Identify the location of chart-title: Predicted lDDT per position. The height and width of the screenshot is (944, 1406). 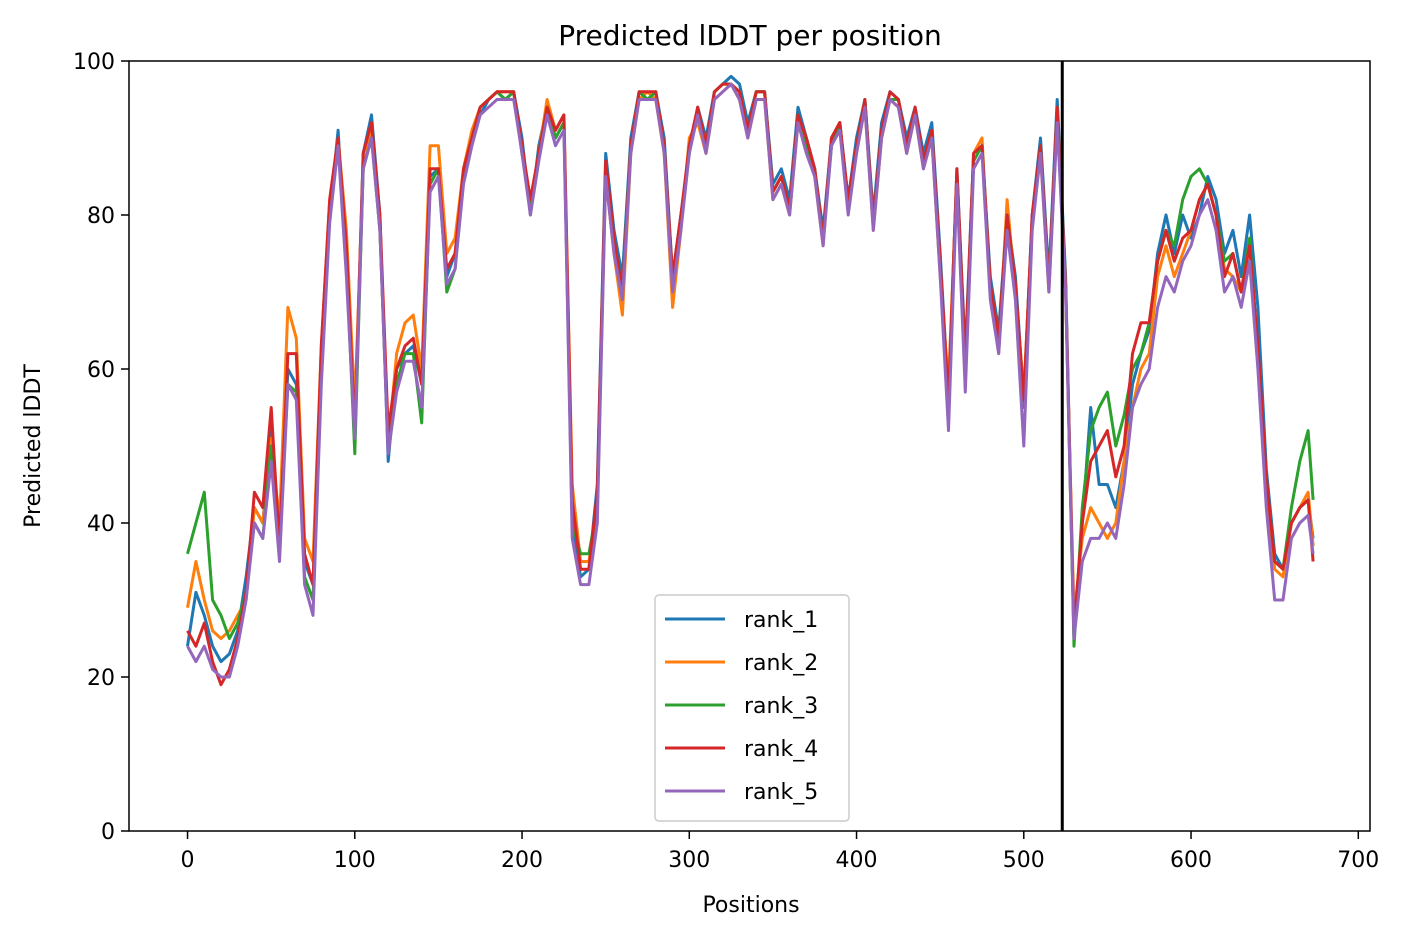
(750, 35).